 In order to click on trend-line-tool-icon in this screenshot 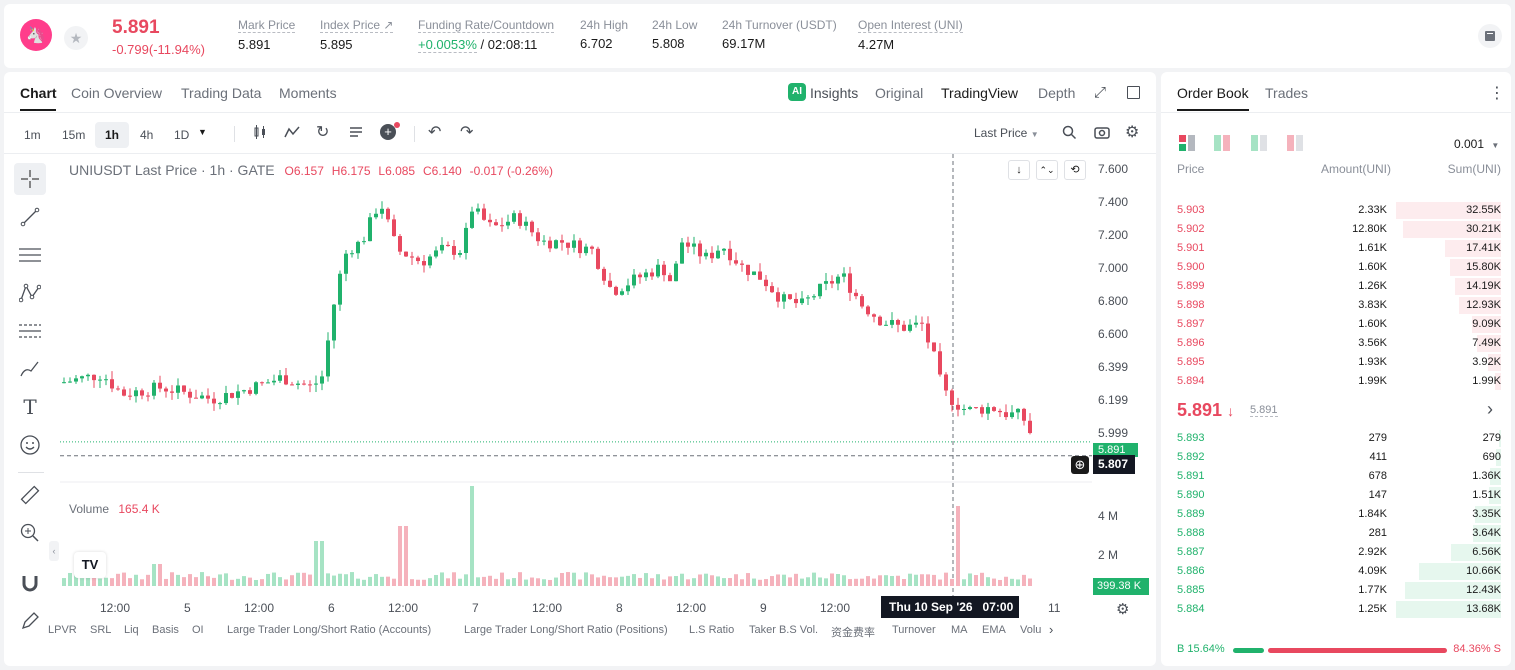, I will do `click(30, 217)`.